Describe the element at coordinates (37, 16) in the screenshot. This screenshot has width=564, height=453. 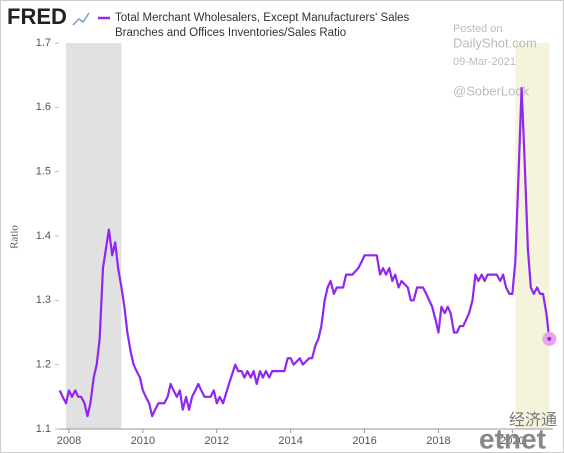
I see `logo: FRED` at that location.